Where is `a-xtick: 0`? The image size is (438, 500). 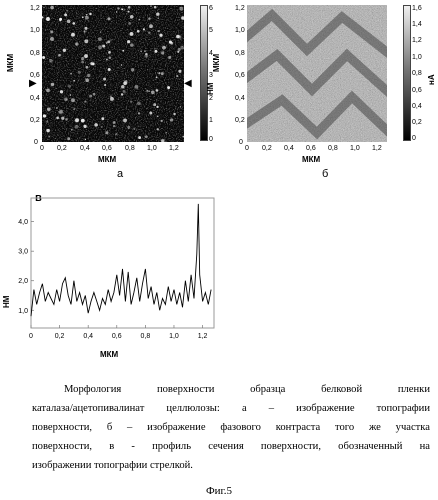
a-xtick: 0 is located at coordinates (42, 148).